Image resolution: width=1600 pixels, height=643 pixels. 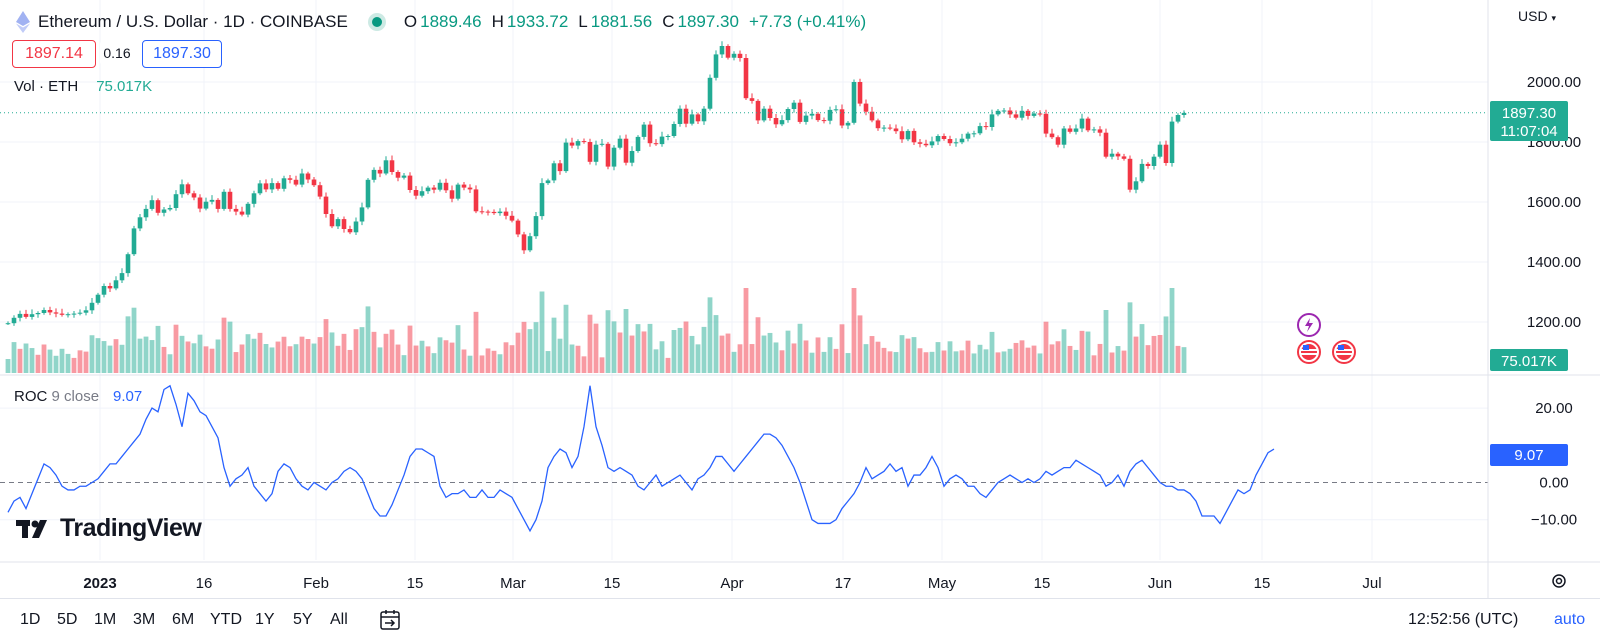 I want to click on close-label: C, so click(x=668, y=21).